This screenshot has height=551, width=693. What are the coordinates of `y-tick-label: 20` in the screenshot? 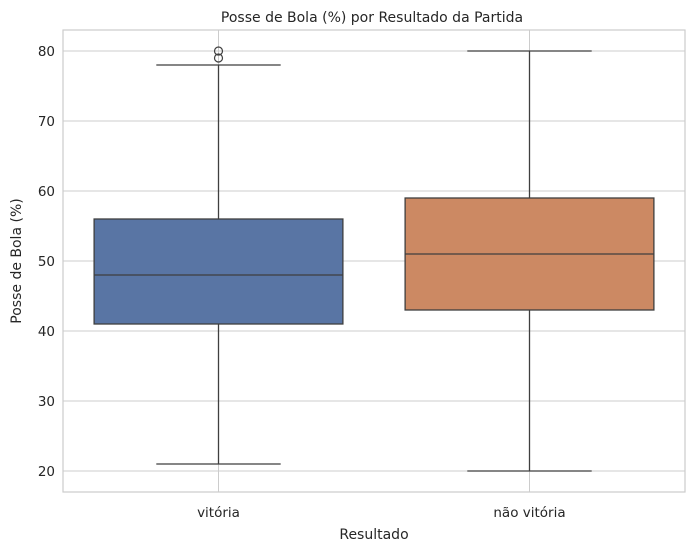 It's located at (46, 472).